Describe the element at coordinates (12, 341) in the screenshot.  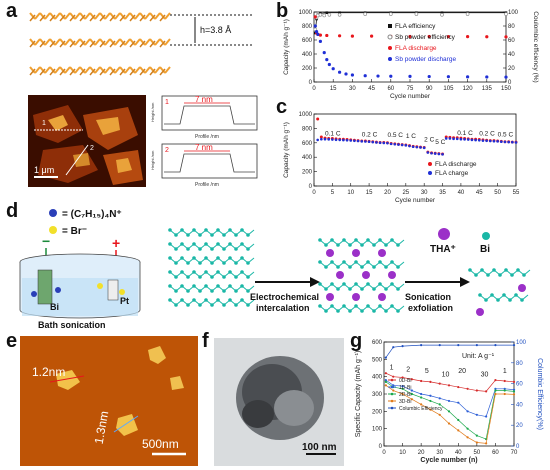
I see `panel-label-e: e` at that location.